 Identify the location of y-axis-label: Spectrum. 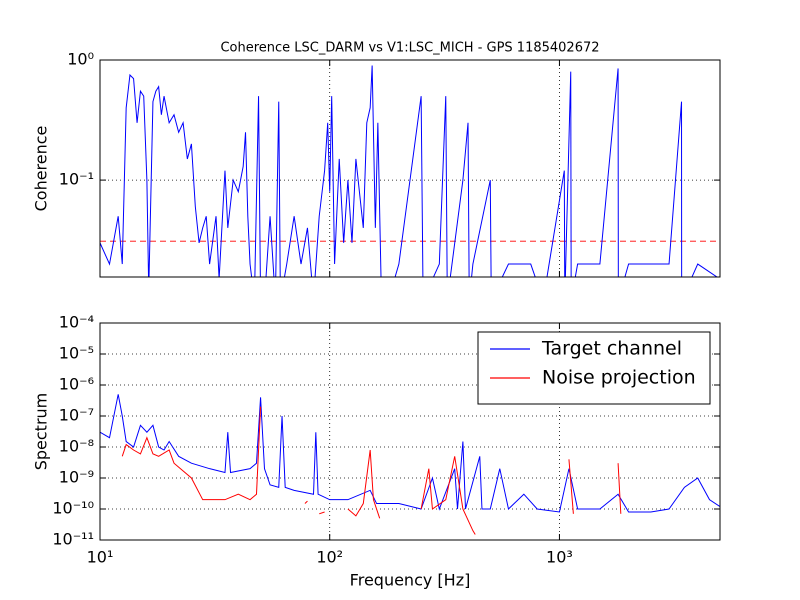
(41, 432).